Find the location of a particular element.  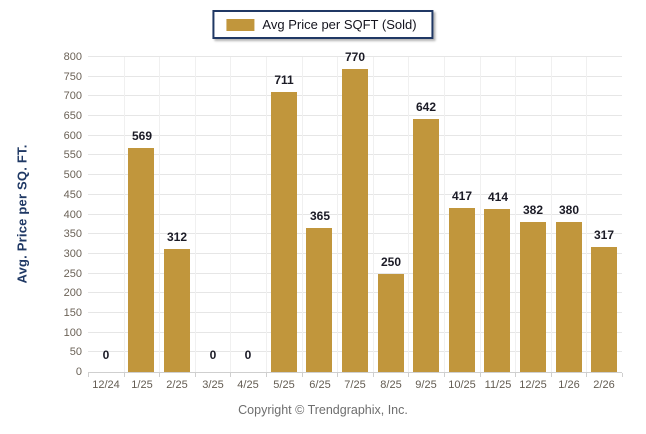

legend: Avg Price per SQFT (Sold) is located at coordinates (323, 24).